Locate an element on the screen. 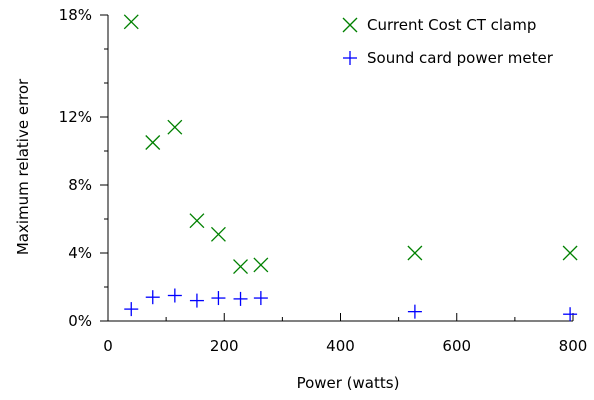 The image size is (594, 400). x-tick-label: 0 is located at coordinates (108, 346).